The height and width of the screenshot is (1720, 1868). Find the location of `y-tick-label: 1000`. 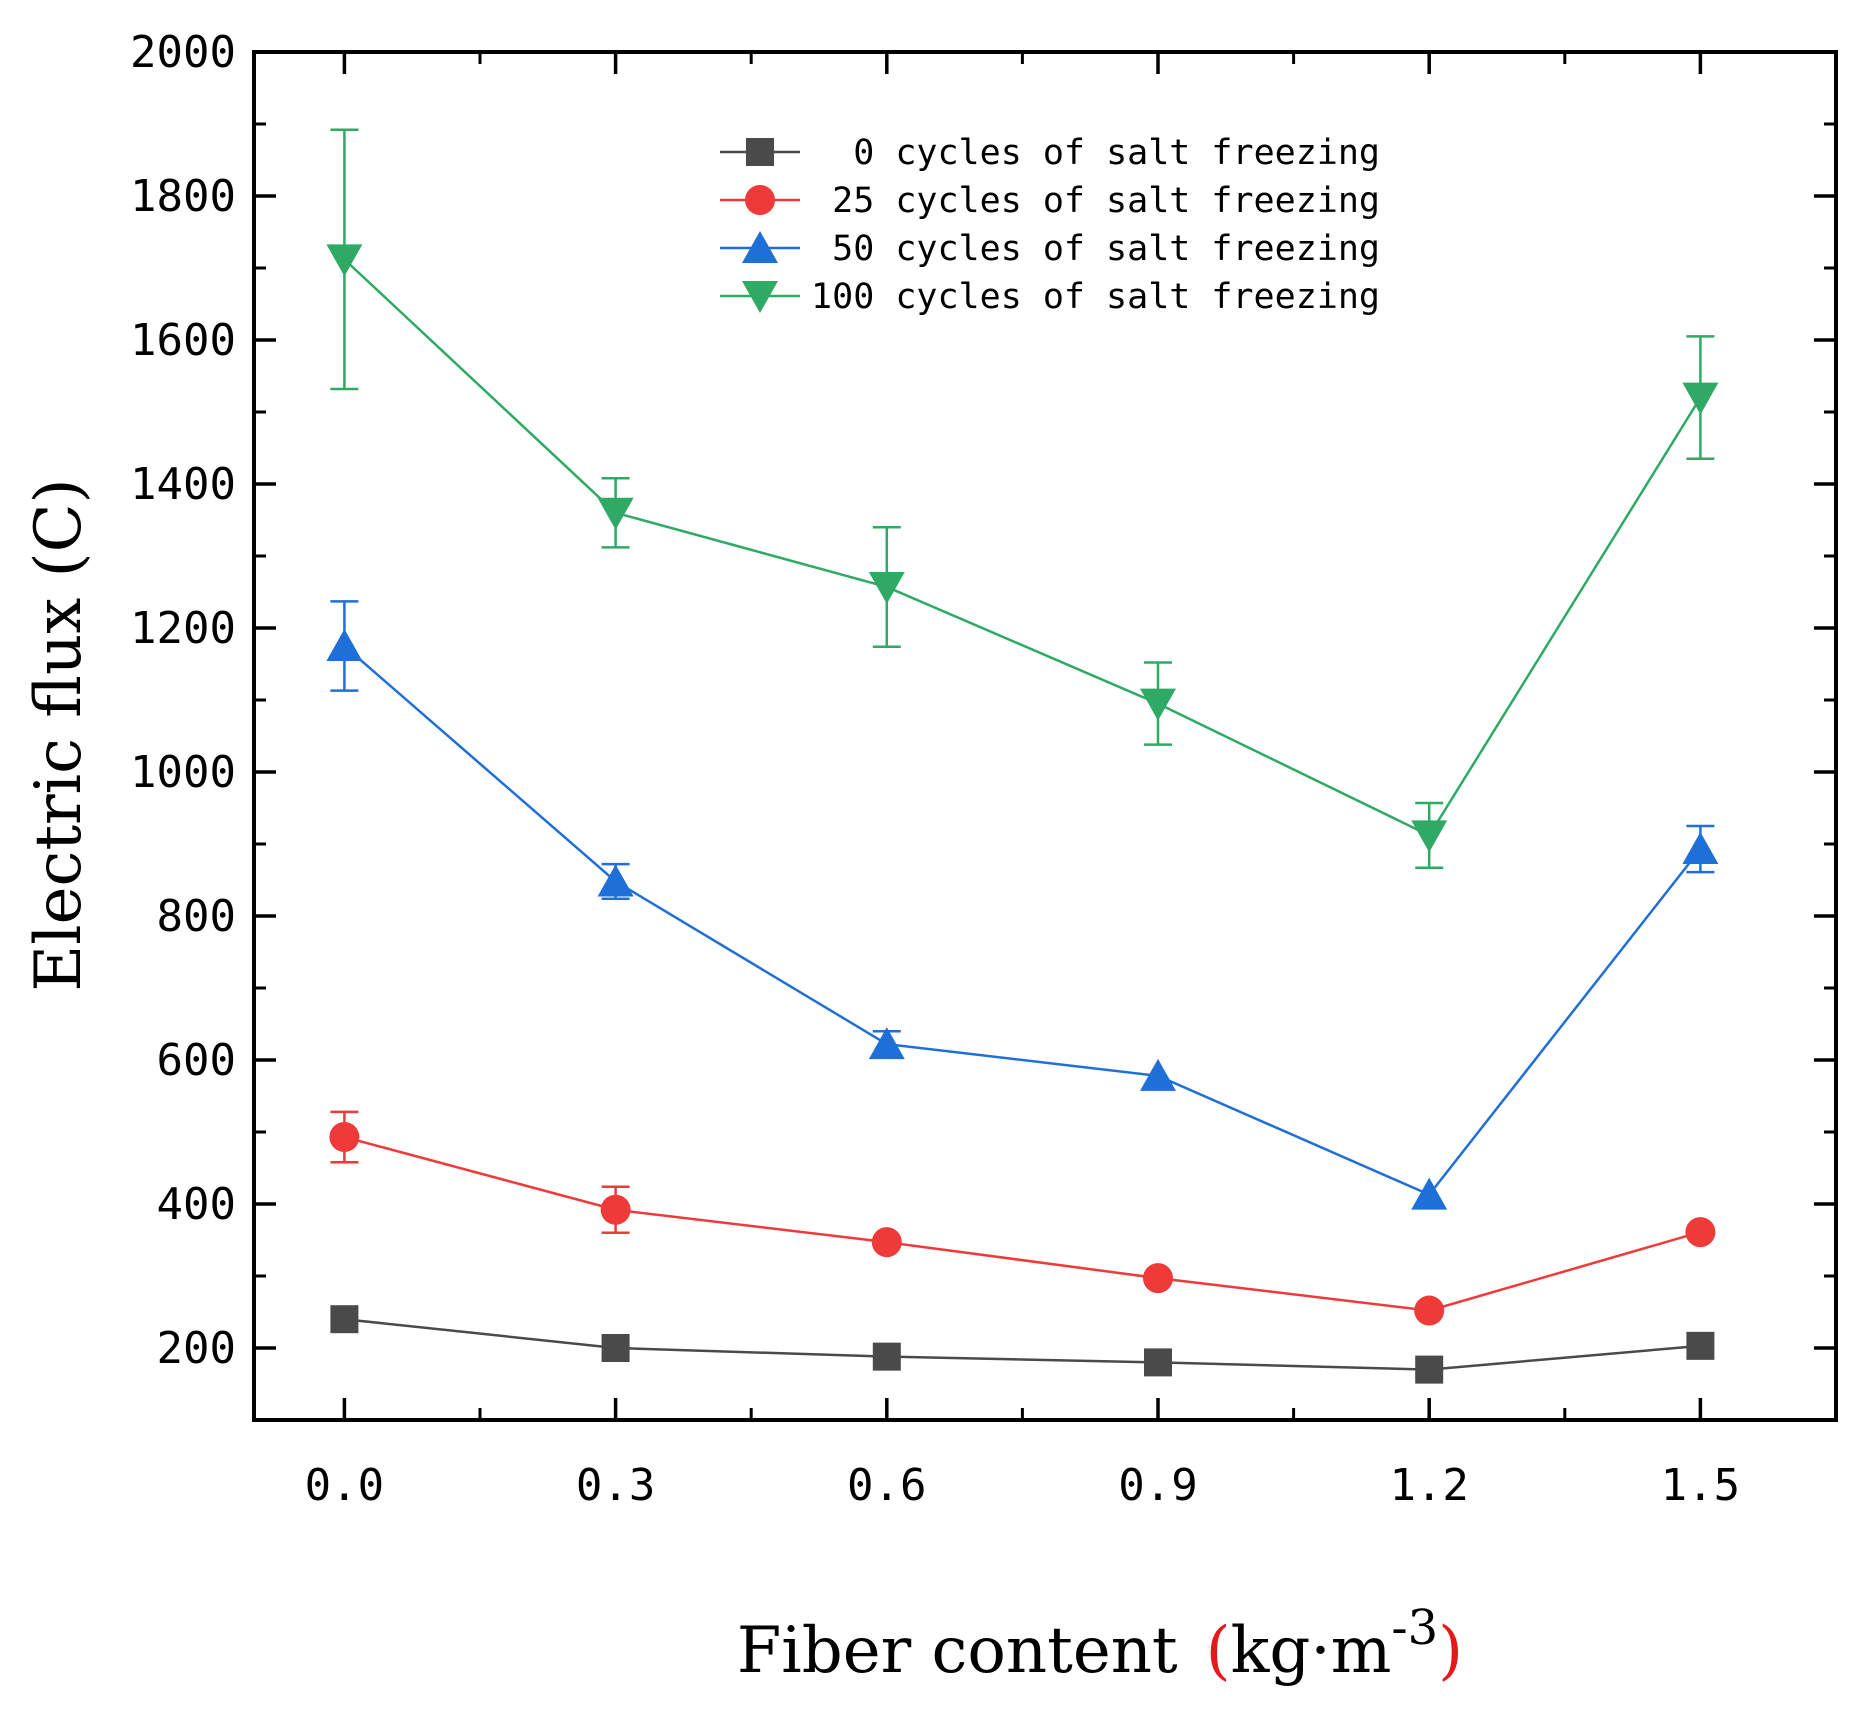

y-tick-label: 1000 is located at coordinates (183, 772).